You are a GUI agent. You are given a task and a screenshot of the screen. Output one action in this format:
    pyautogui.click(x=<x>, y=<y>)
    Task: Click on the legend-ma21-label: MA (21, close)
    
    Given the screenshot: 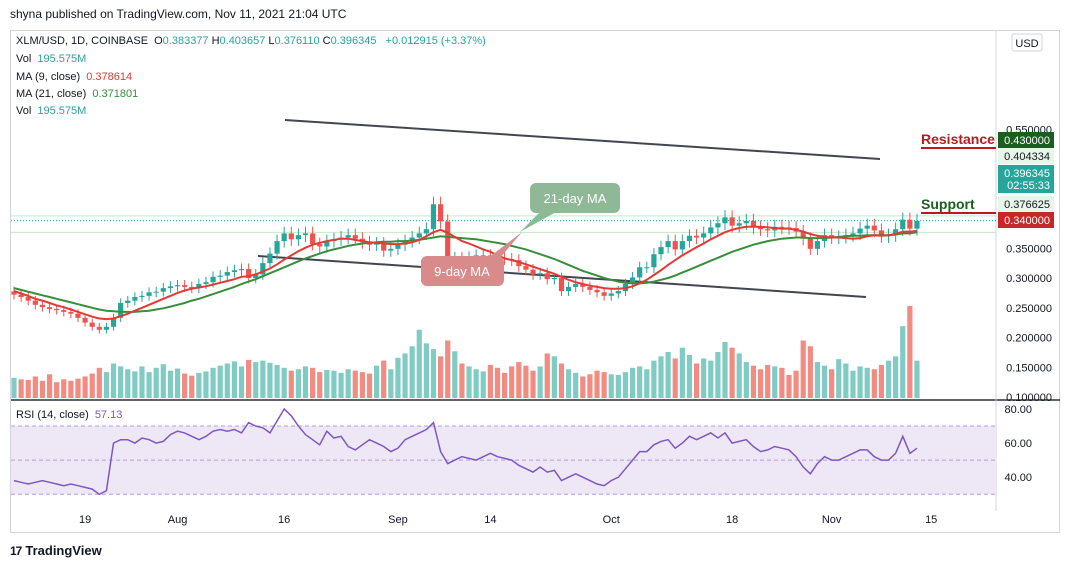 What is the action you would take?
    pyautogui.click(x=51, y=94)
    